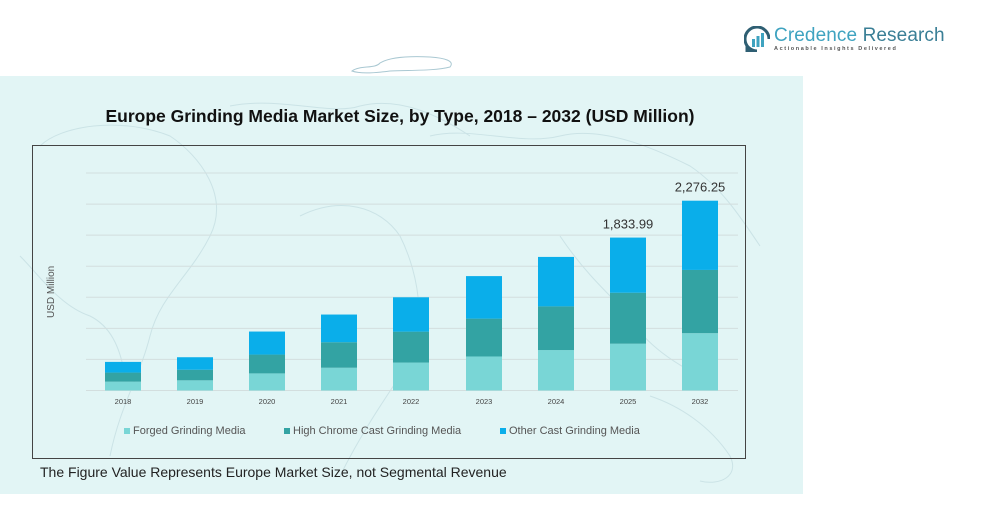 This screenshot has height=531, width=1006. I want to click on data-label-2032: 2,276.25, so click(700, 187).